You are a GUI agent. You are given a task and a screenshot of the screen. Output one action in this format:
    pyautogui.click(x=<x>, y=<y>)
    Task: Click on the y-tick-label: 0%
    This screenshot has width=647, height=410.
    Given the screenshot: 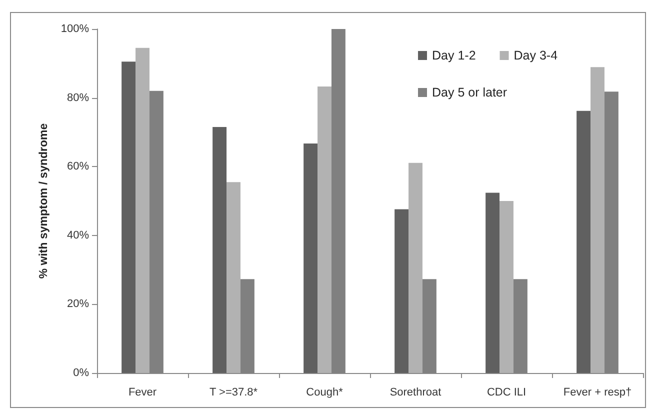 What is the action you would take?
    pyautogui.click(x=81, y=373)
    